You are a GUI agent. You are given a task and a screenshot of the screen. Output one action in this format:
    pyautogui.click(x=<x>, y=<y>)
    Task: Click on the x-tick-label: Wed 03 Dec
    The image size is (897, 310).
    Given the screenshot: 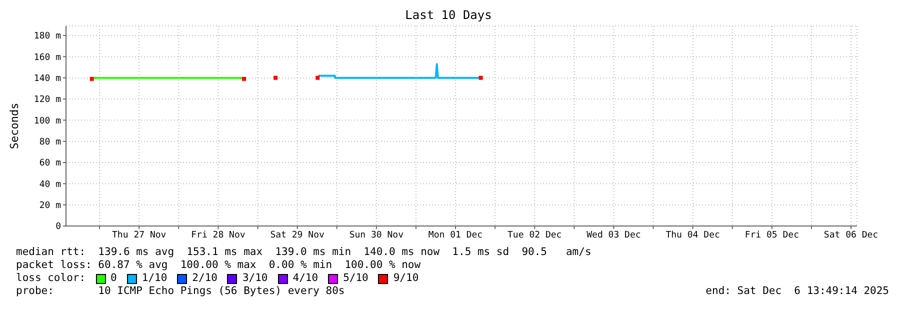 What is the action you would take?
    pyautogui.click(x=613, y=235)
    